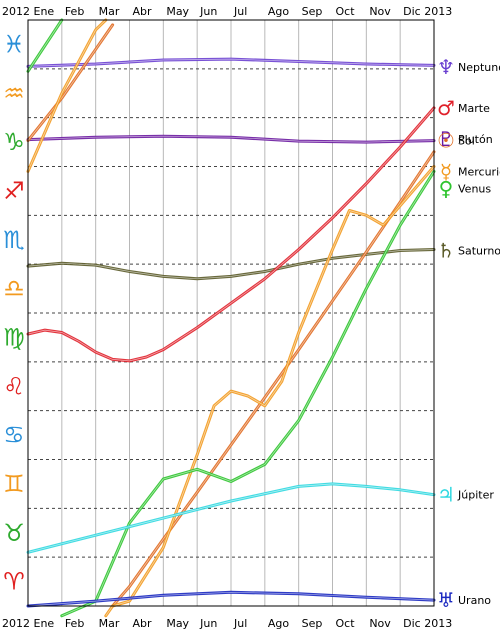 This screenshot has height=640, width=500. What do you see at coordinates (479, 67) in the screenshot?
I see `planet-label: Neptuno` at bounding box center [479, 67].